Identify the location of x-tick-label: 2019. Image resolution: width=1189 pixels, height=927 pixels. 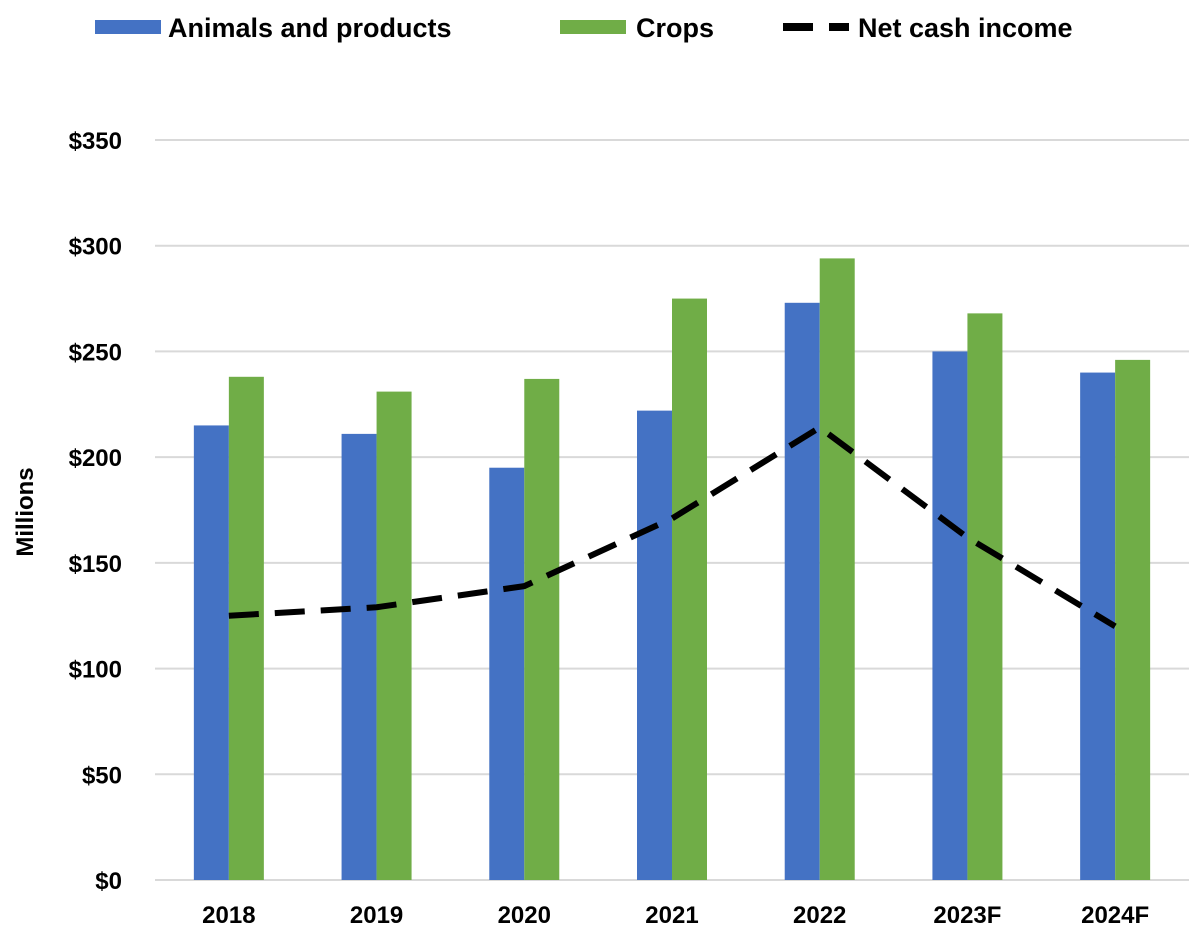
(376, 914).